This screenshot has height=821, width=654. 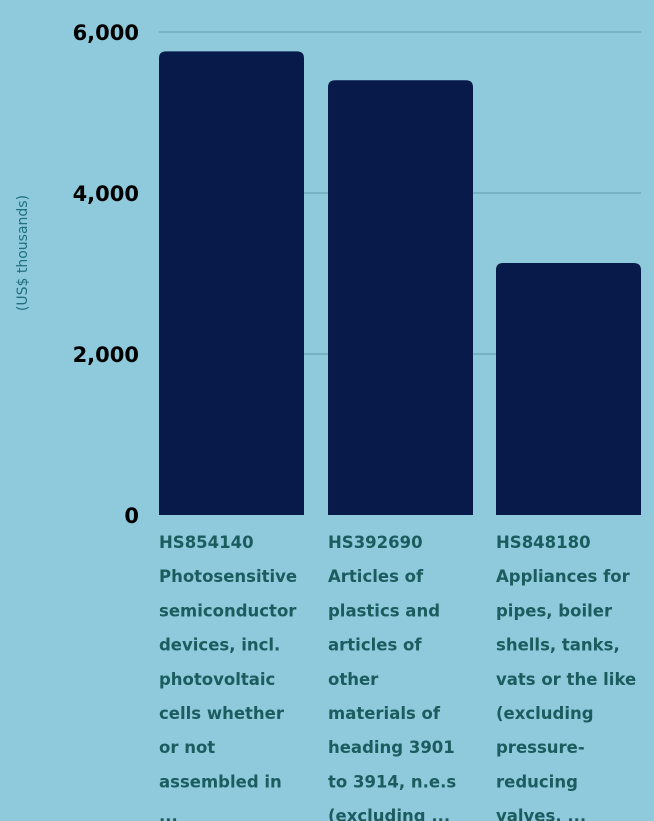 What do you see at coordinates (384, 610) in the screenshot?
I see `category-description-line: plastics and` at bounding box center [384, 610].